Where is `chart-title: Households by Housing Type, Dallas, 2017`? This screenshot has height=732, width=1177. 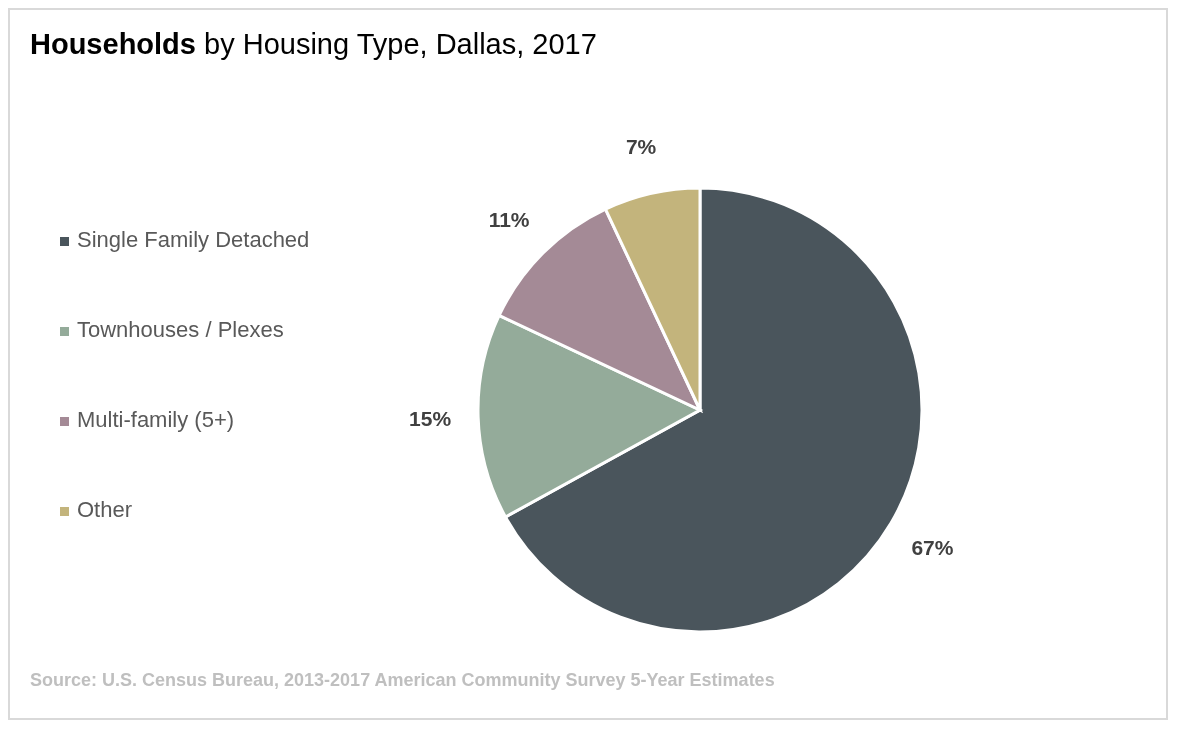 chart-title: Households by Housing Type, Dallas, 2017 is located at coordinates (313, 44).